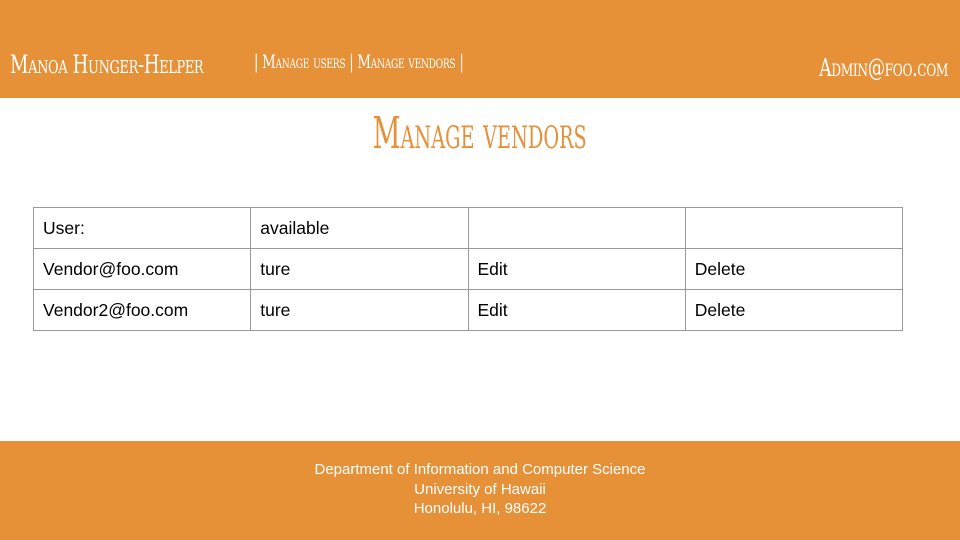  What do you see at coordinates (304, 62) in the screenshot?
I see `nav-link-manage-users: Manage users` at bounding box center [304, 62].